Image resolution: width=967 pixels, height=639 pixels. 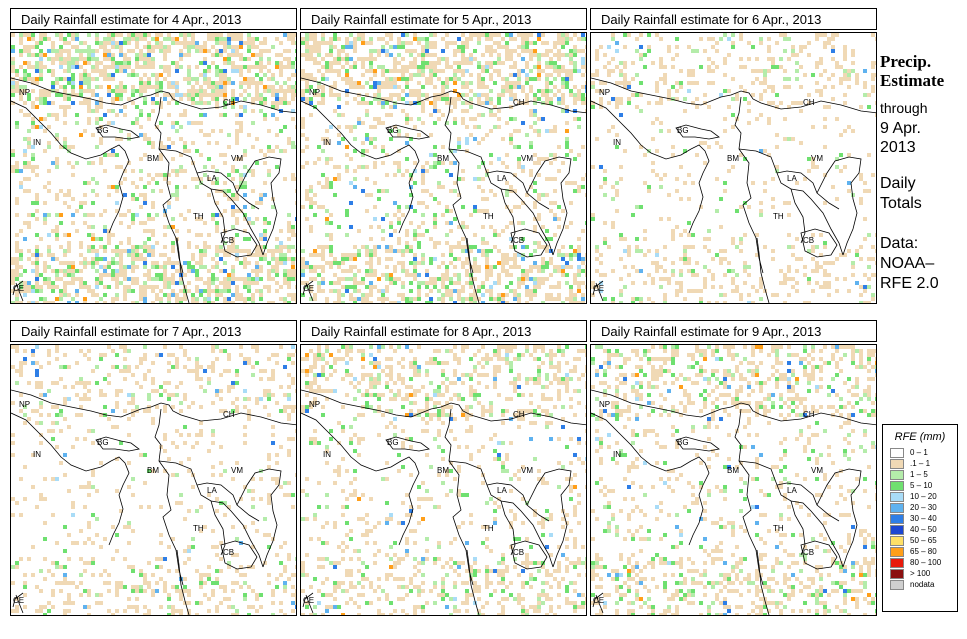 I want to click on legend-label: 65 – 80, so click(x=923, y=551).